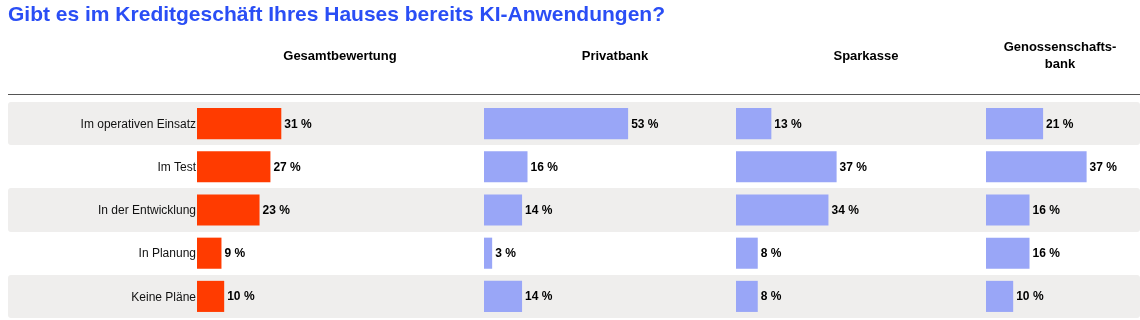 The image size is (1140, 320). Describe the element at coordinates (645, 123) in the screenshot. I see `data-label: 53 %` at that location.